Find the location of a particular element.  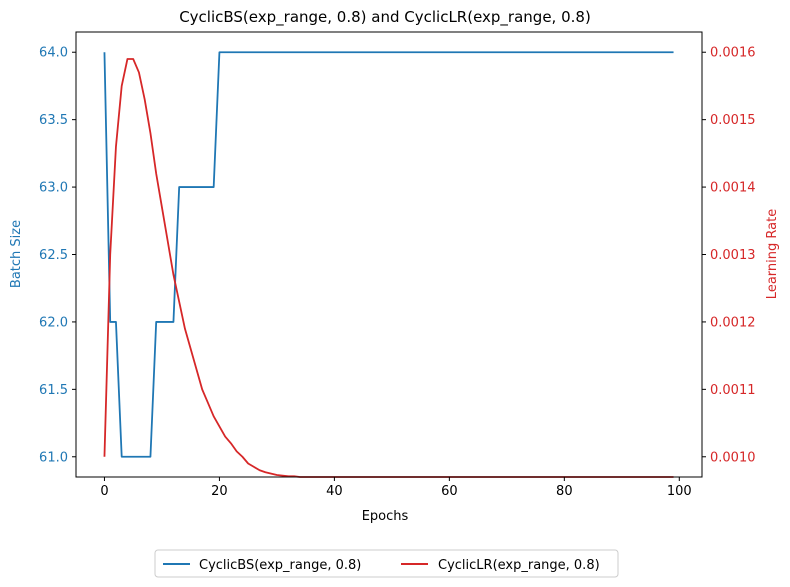

y-right-tick-label: 0.0013 is located at coordinates (733, 255).